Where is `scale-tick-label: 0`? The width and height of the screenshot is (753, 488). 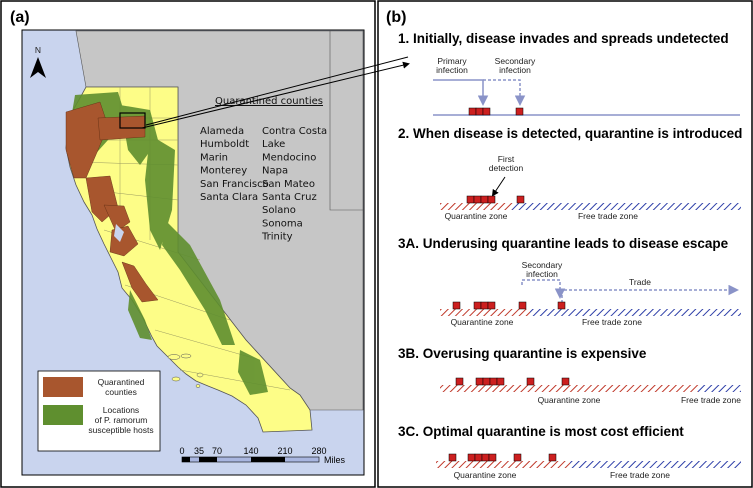 scale-tick-label: 0 is located at coordinates (181, 451).